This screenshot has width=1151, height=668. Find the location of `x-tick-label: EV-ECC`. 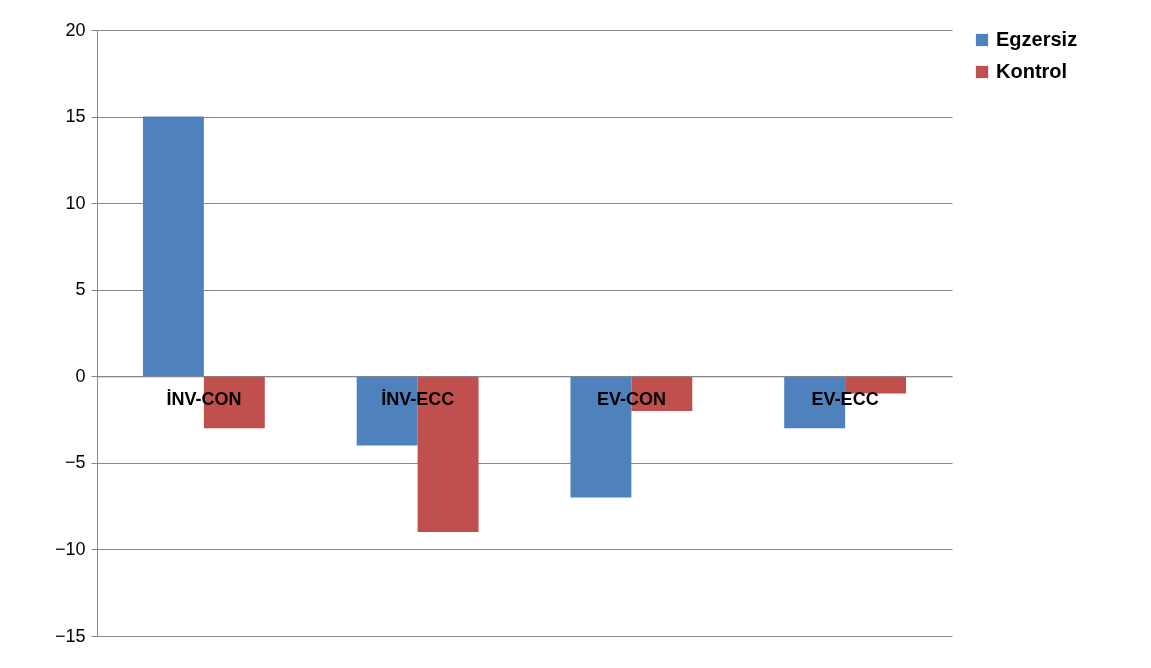

x-tick-label: EV-ECC is located at coordinates (845, 398).